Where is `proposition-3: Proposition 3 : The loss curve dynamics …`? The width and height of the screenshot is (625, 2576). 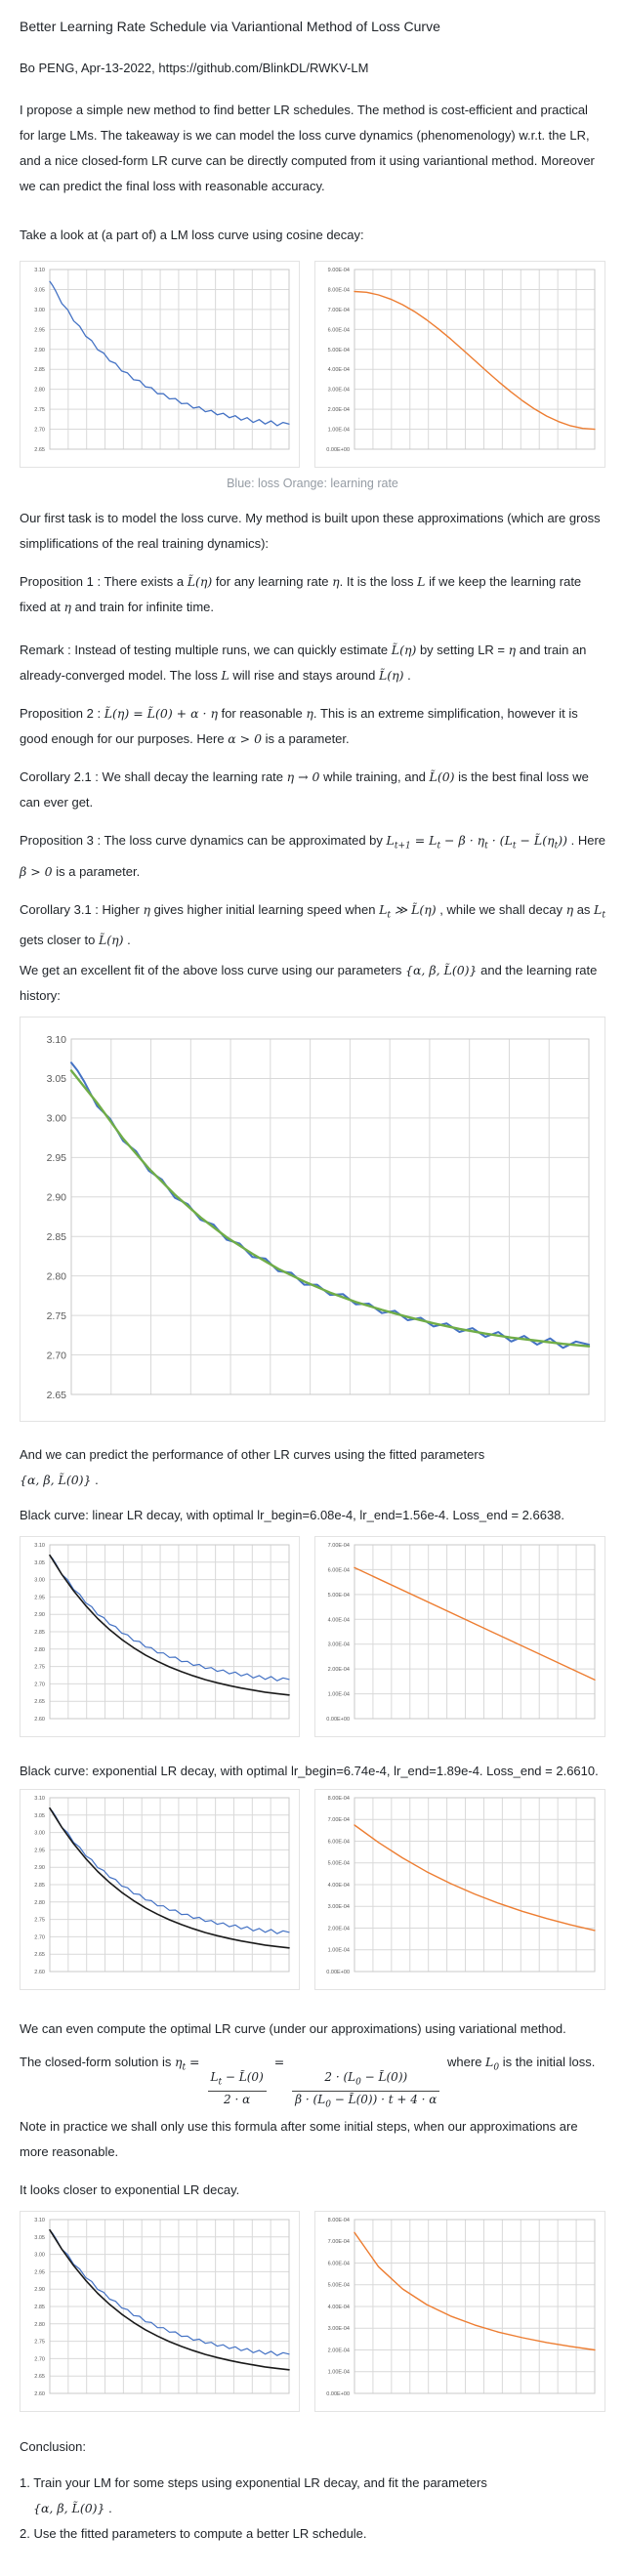 proposition-3: Proposition 3 : The loss curve dynamics … is located at coordinates (312, 856).